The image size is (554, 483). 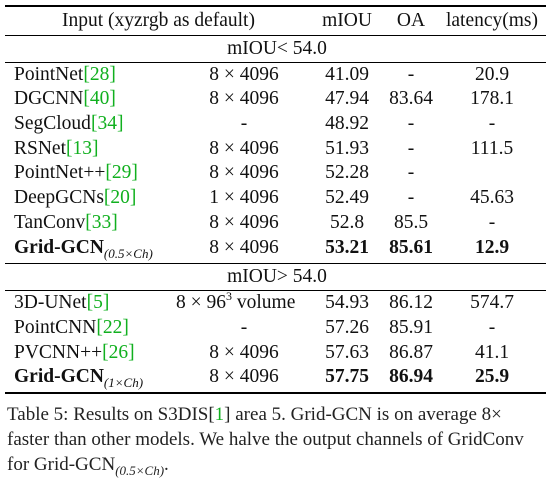 I want to click on miou-value: 48.92, so click(x=347, y=123).